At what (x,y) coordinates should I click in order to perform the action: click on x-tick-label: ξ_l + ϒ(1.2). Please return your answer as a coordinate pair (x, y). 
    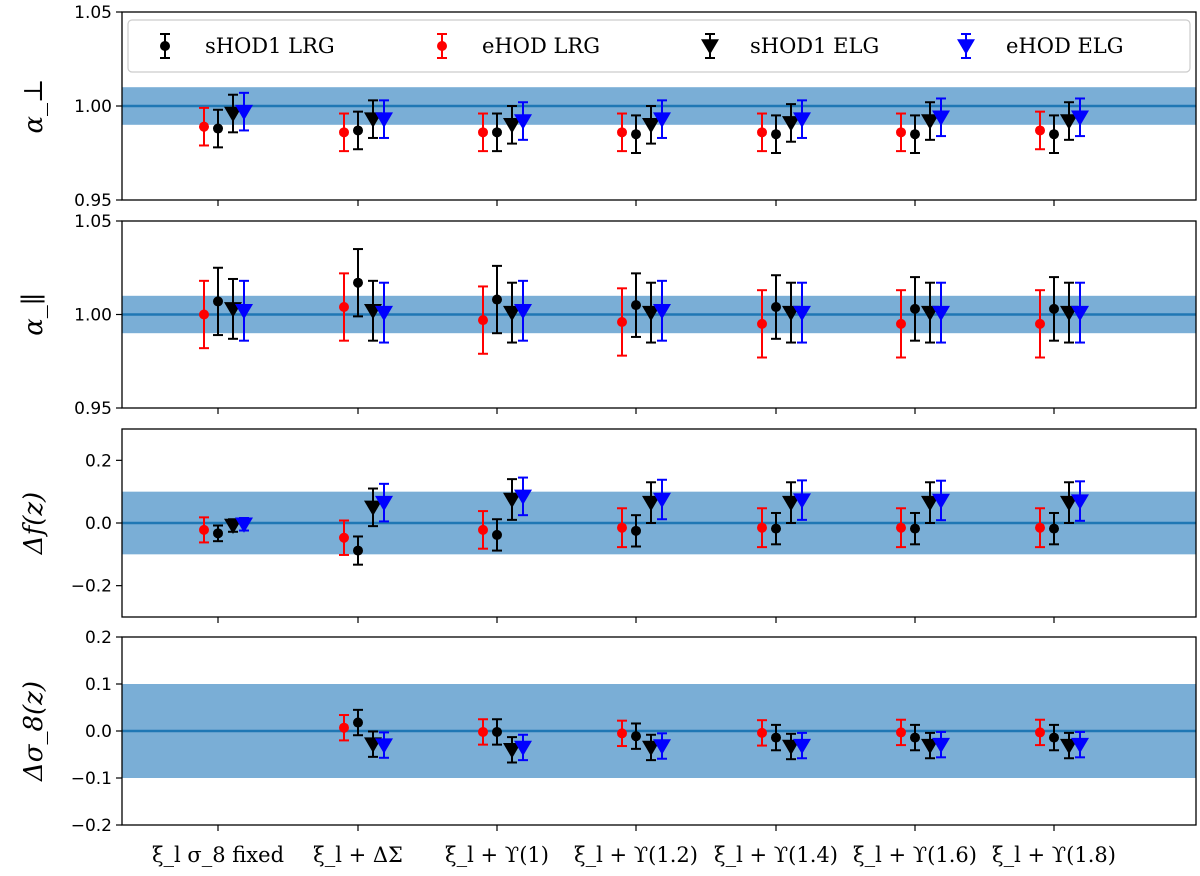
    Looking at the image, I should click on (636, 855).